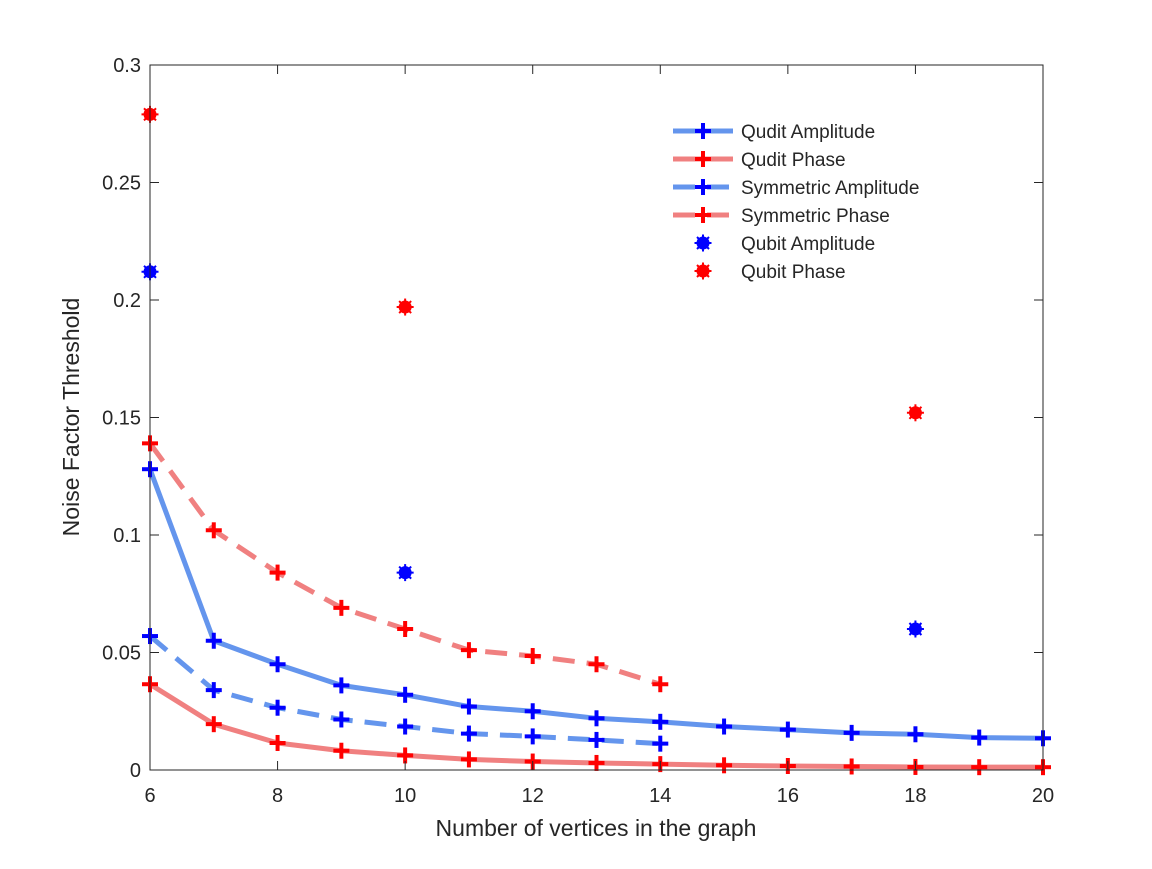 Image resolution: width=1152 pixels, height=869 pixels. I want to click on legend-entry-qubit-phase: Qubit Phase, so click(770, 272).